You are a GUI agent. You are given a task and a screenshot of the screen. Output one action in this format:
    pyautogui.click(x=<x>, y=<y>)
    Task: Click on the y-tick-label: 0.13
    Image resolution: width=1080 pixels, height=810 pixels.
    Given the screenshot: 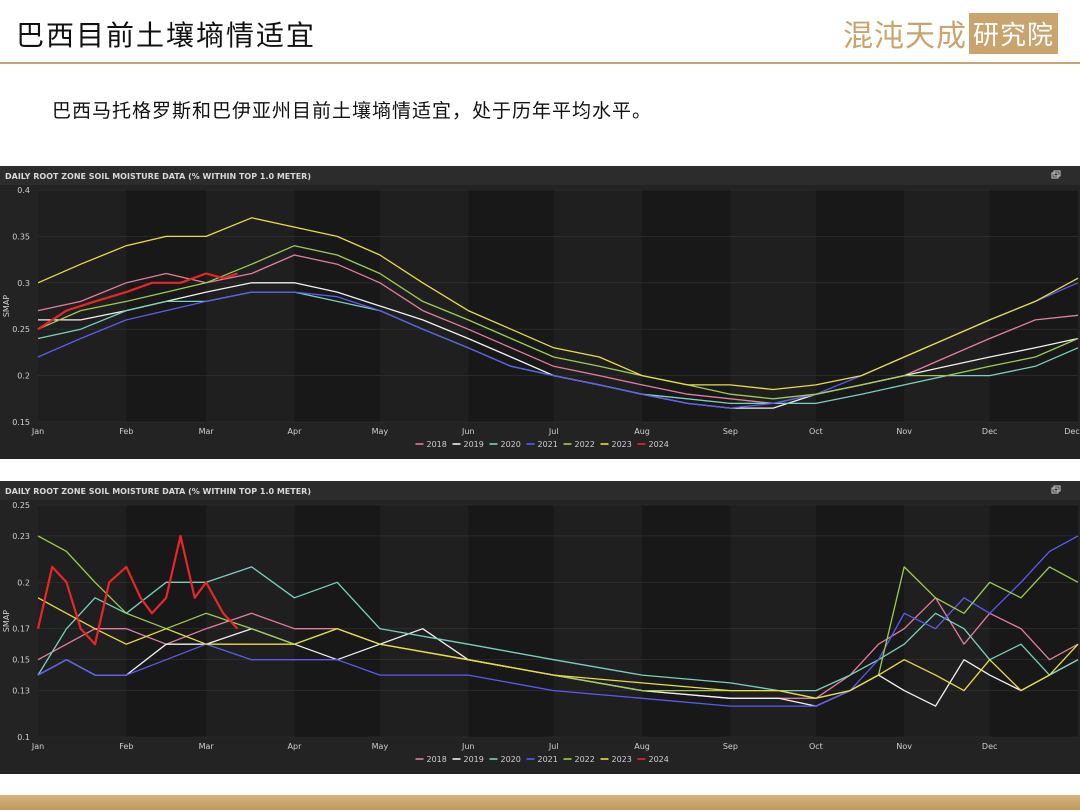 What is the action you would take?
    pyautogui.click(x=21, y=691)
    